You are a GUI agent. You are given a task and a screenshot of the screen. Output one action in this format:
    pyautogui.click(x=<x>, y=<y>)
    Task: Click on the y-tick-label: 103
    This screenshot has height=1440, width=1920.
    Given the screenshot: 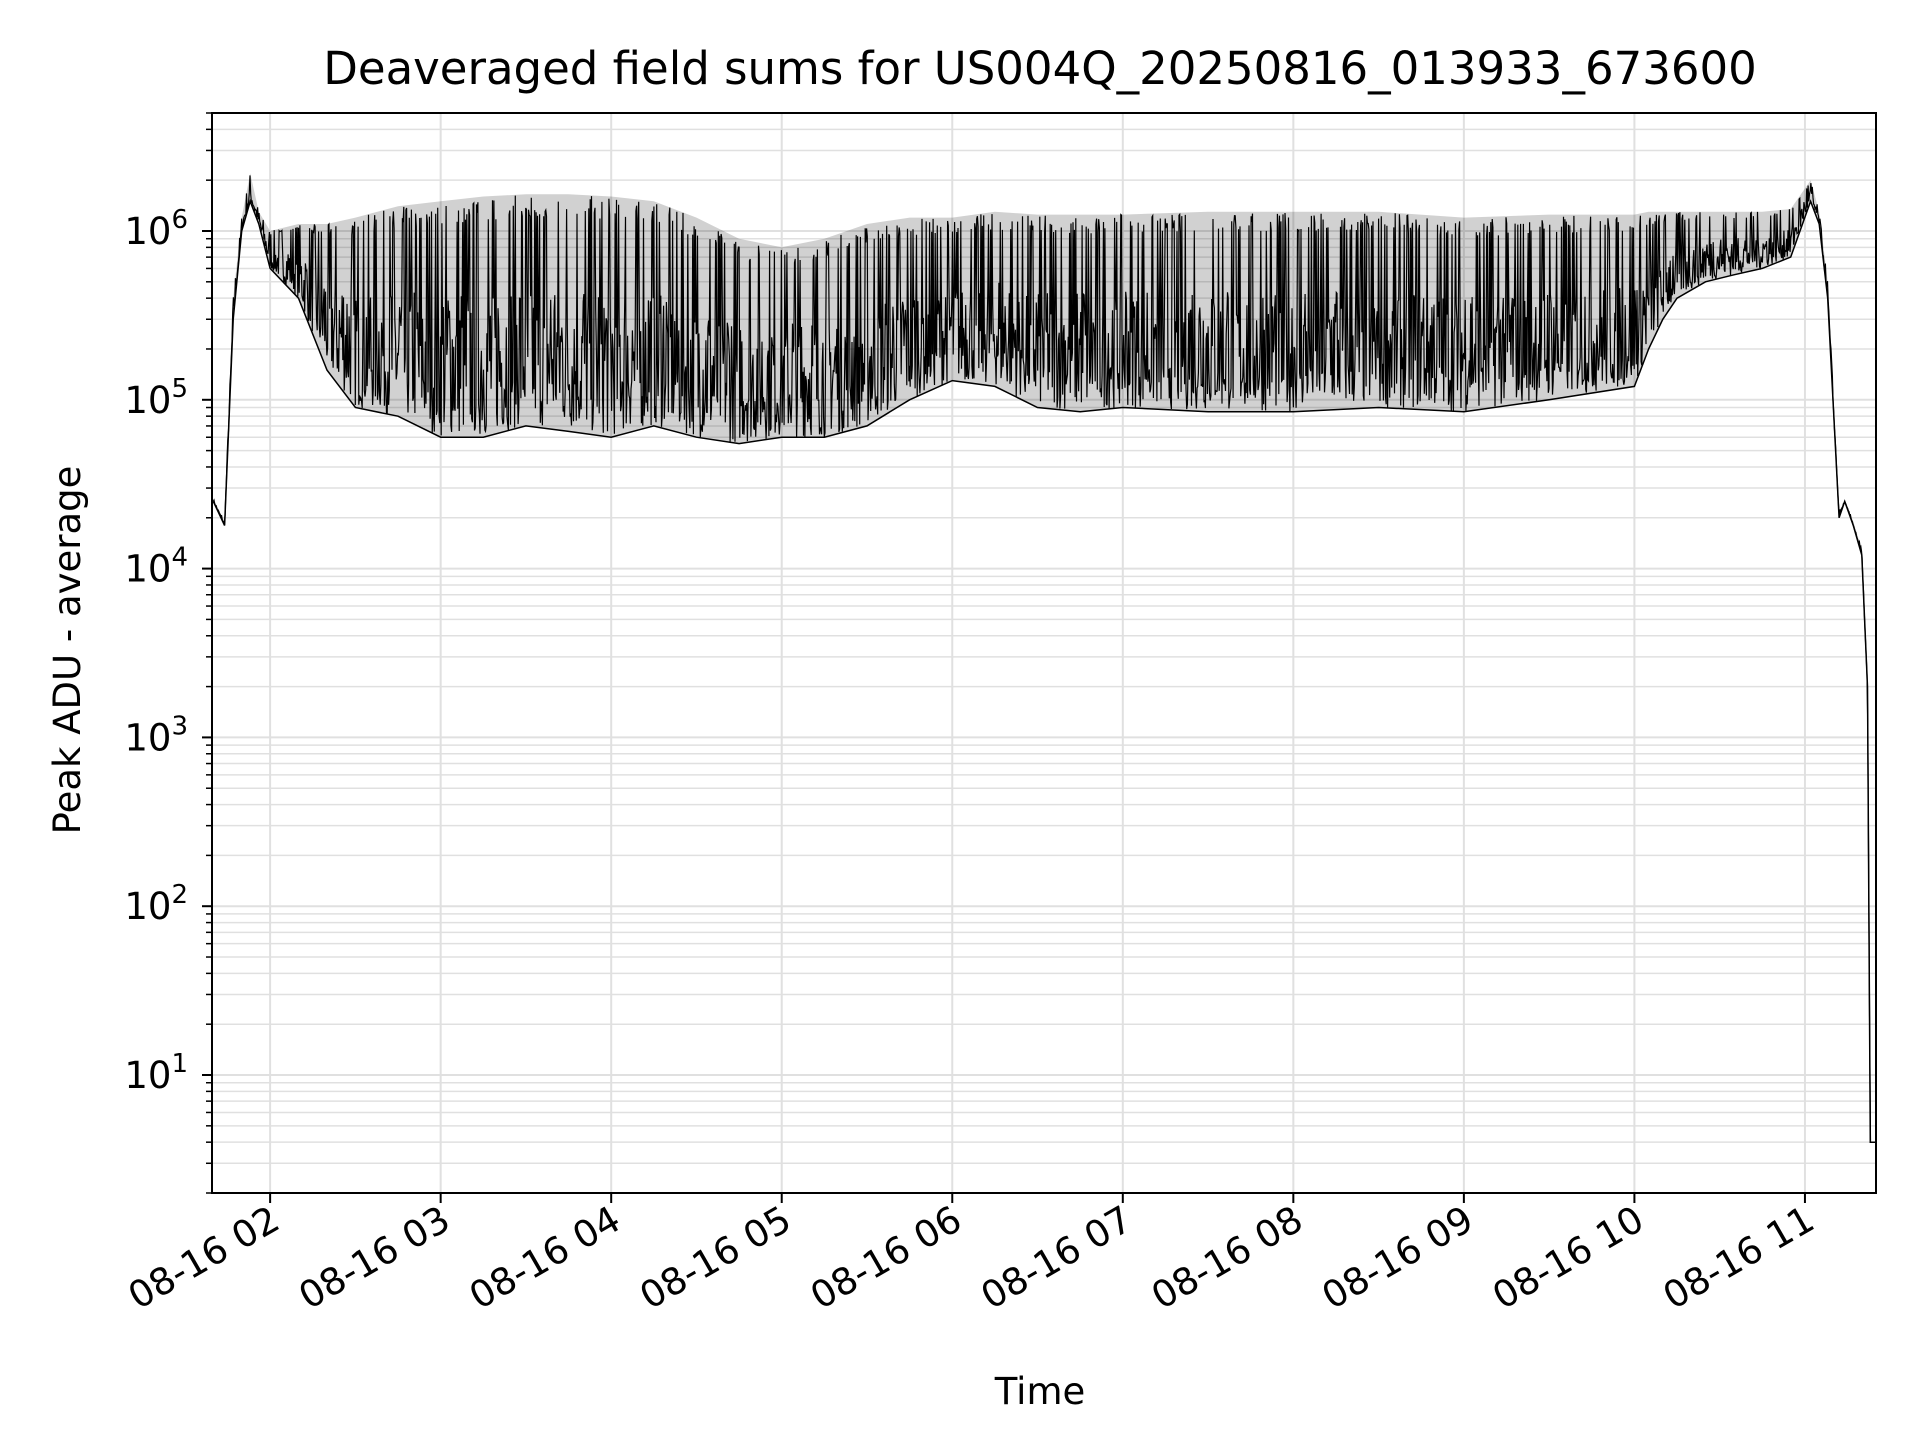 What is the action you would take?
    pyautogui.click(x=156, y=735)
    